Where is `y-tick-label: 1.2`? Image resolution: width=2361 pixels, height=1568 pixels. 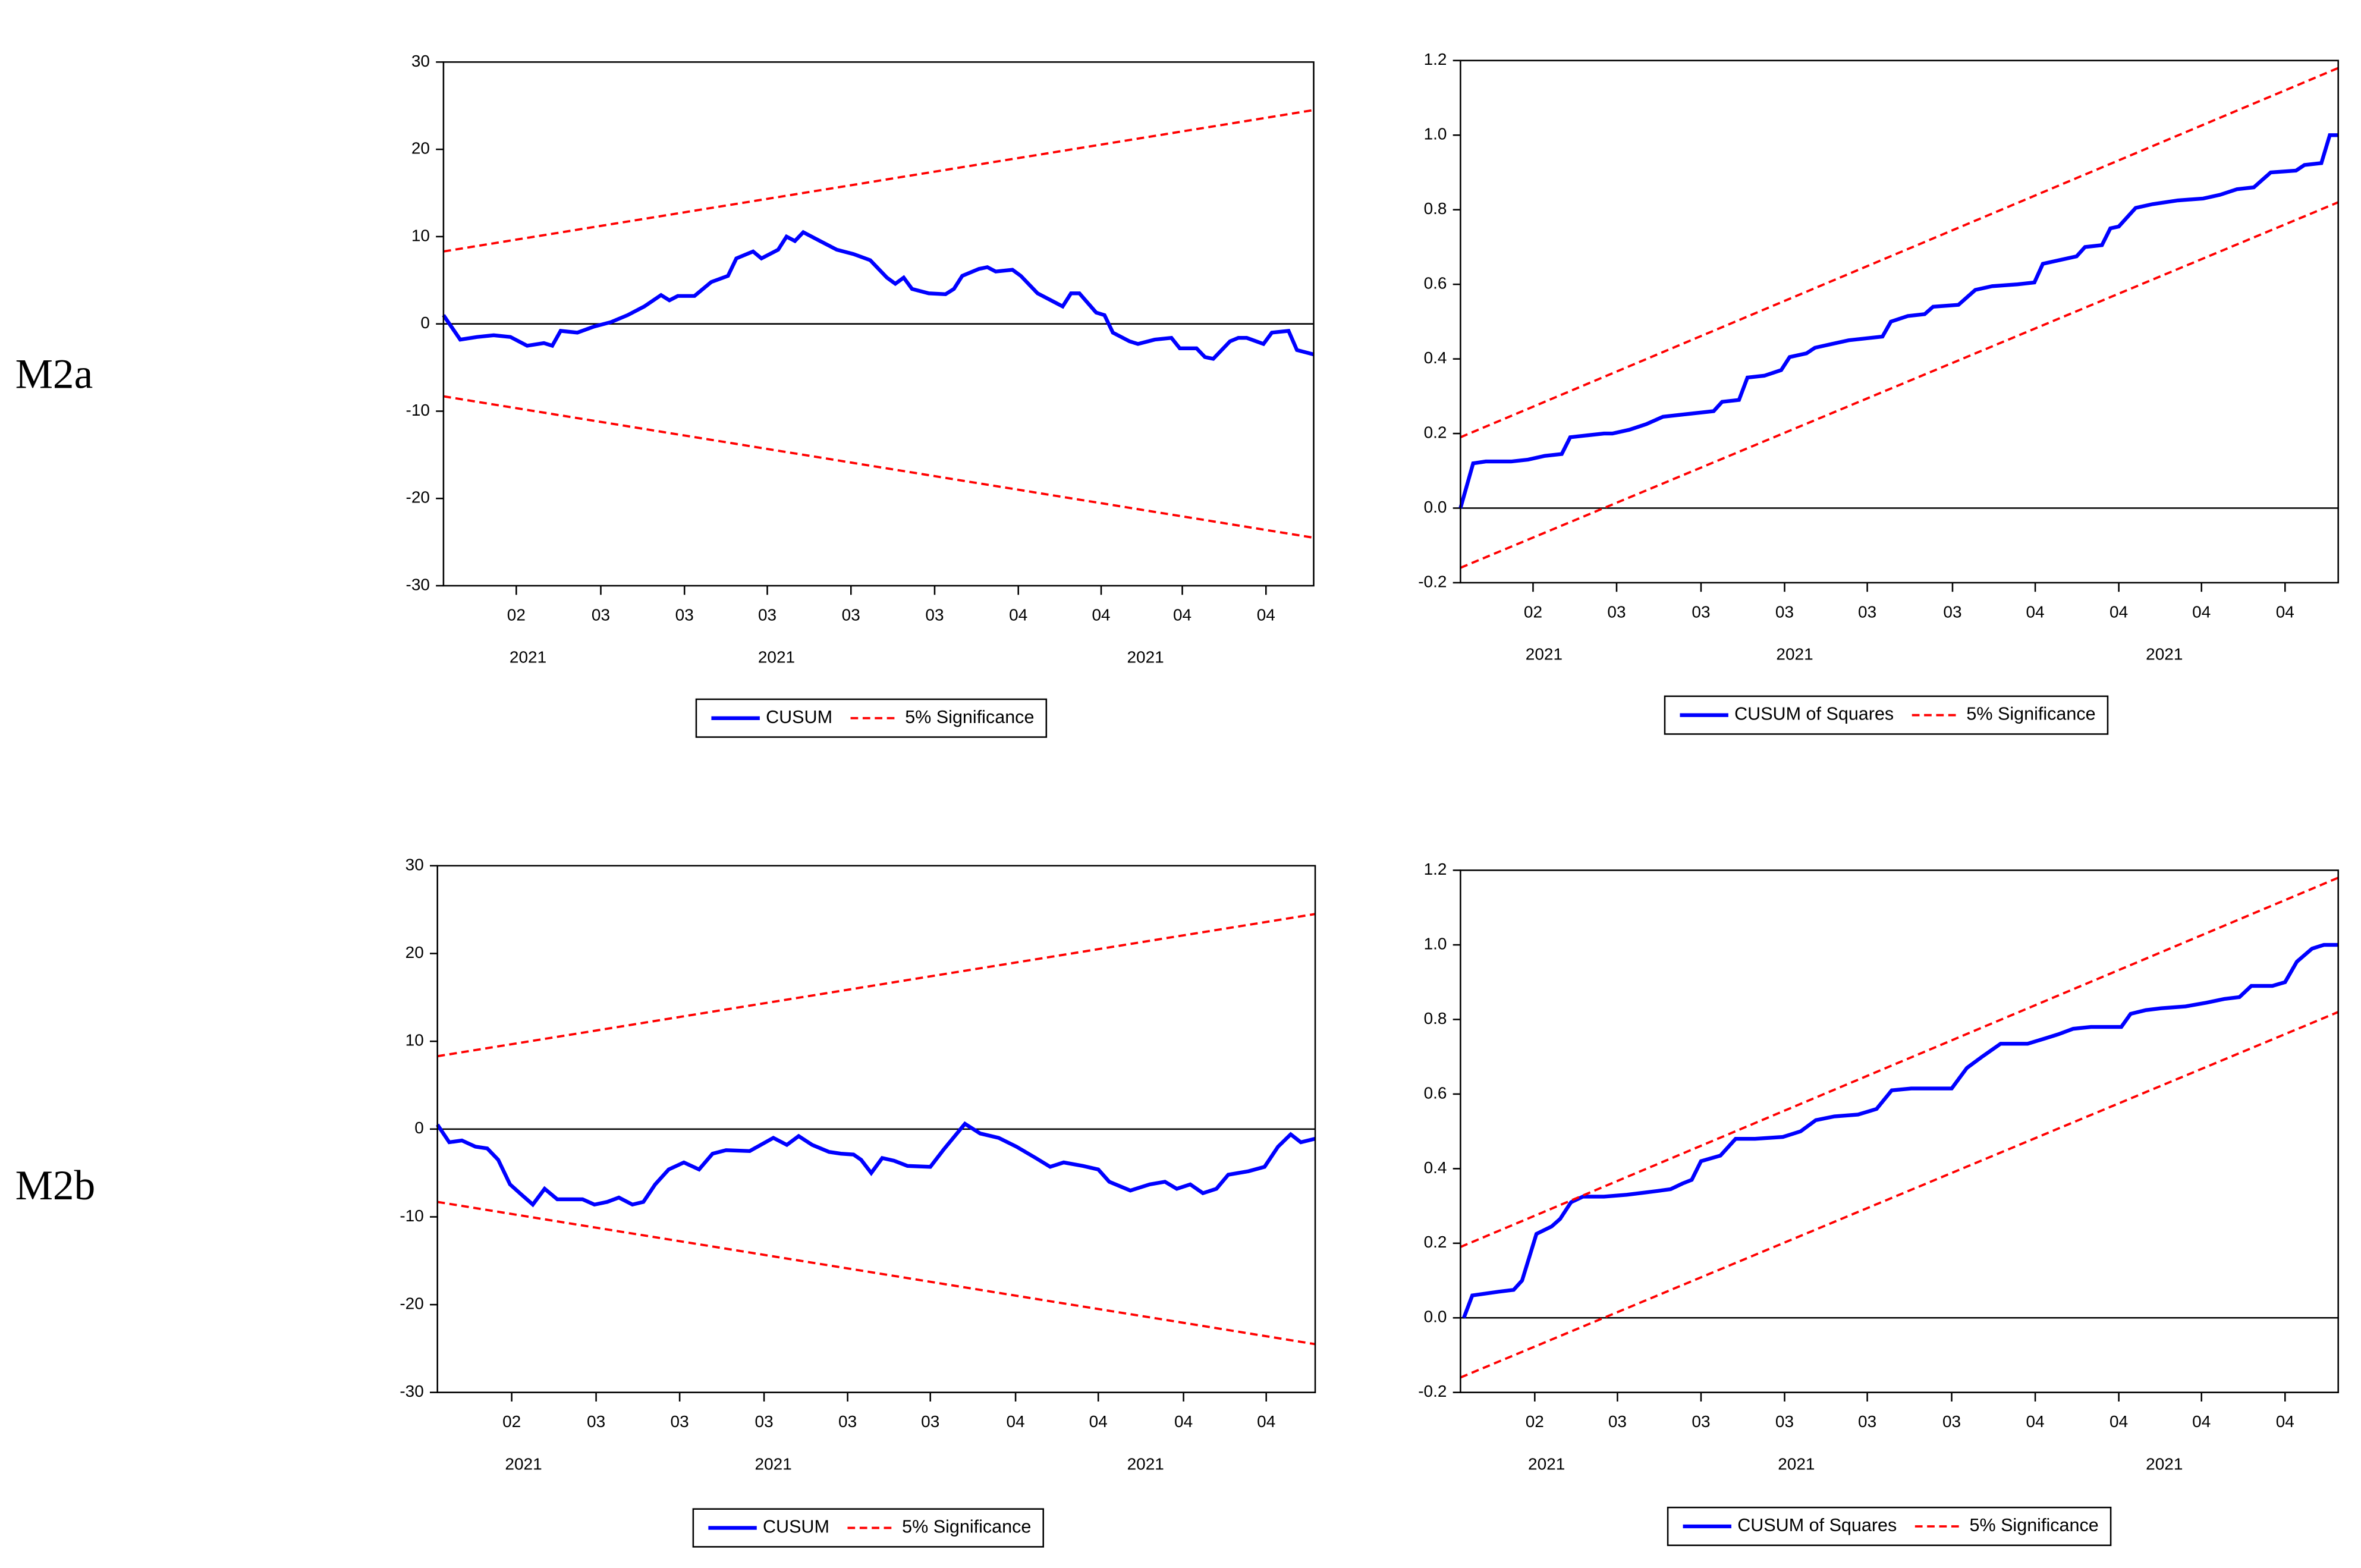 y-tick-label: 1.2 is located at coordinates (1435, 59).